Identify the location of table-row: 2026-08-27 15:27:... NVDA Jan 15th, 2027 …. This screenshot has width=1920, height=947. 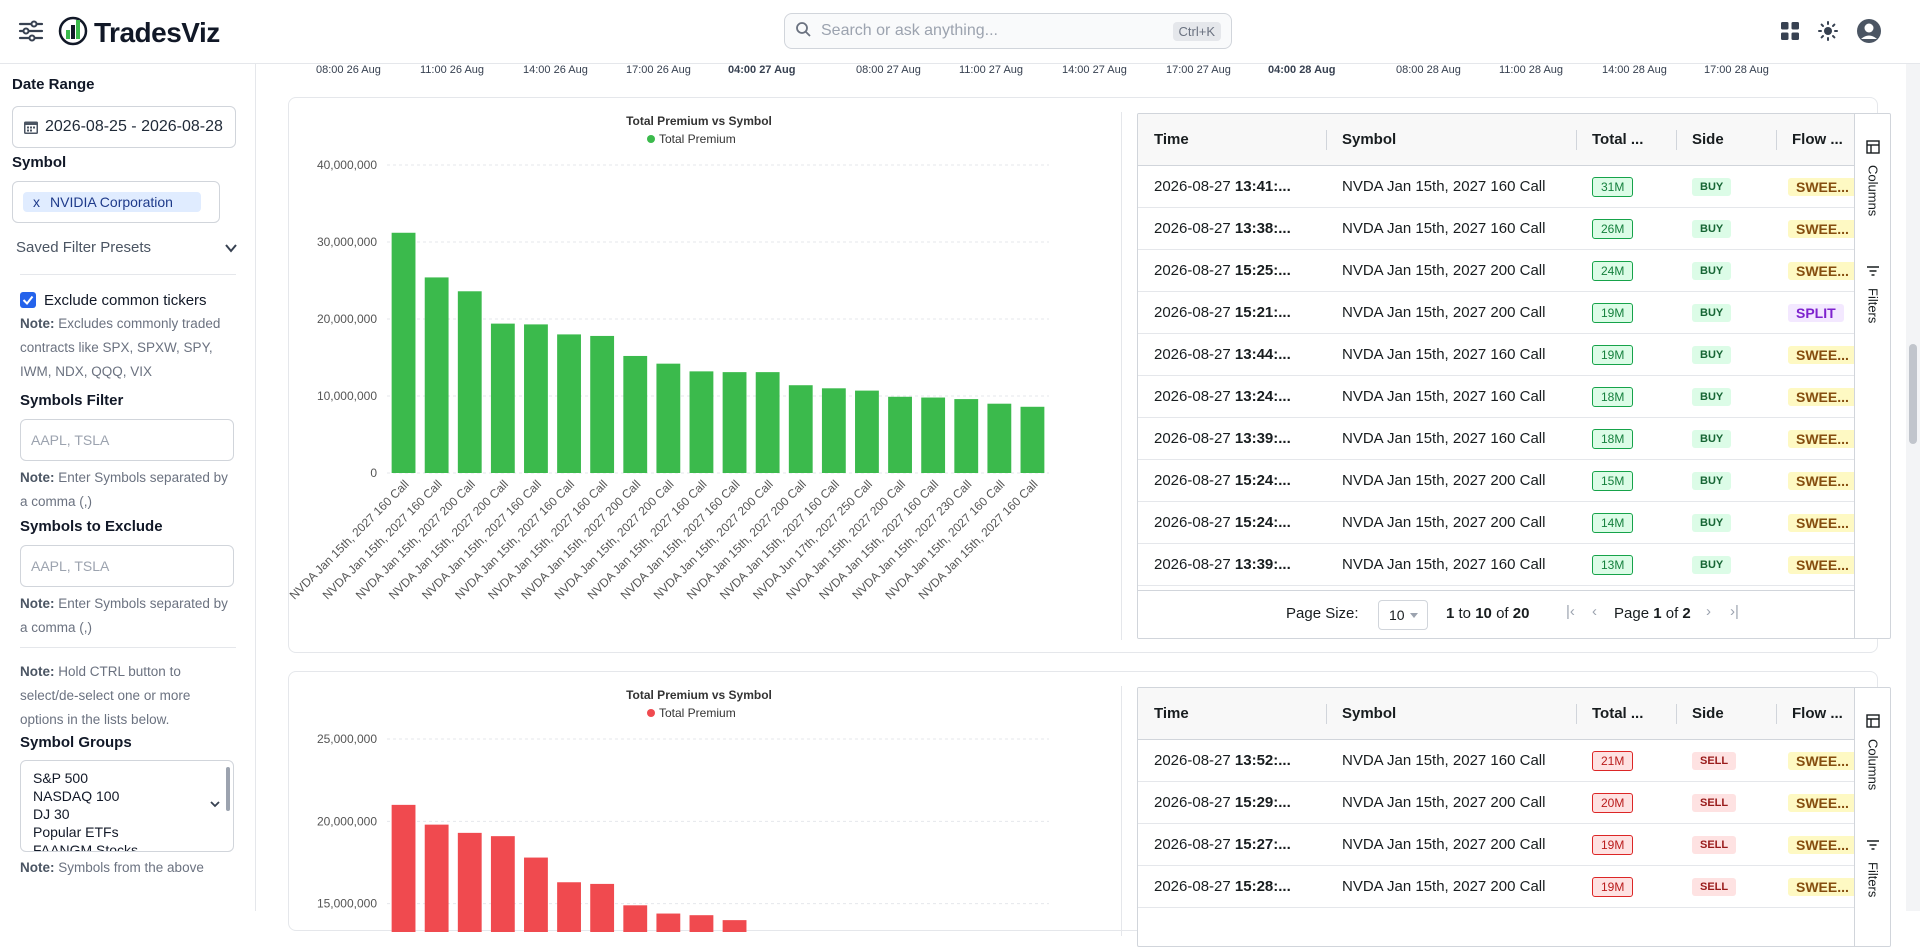
(1497, 845).